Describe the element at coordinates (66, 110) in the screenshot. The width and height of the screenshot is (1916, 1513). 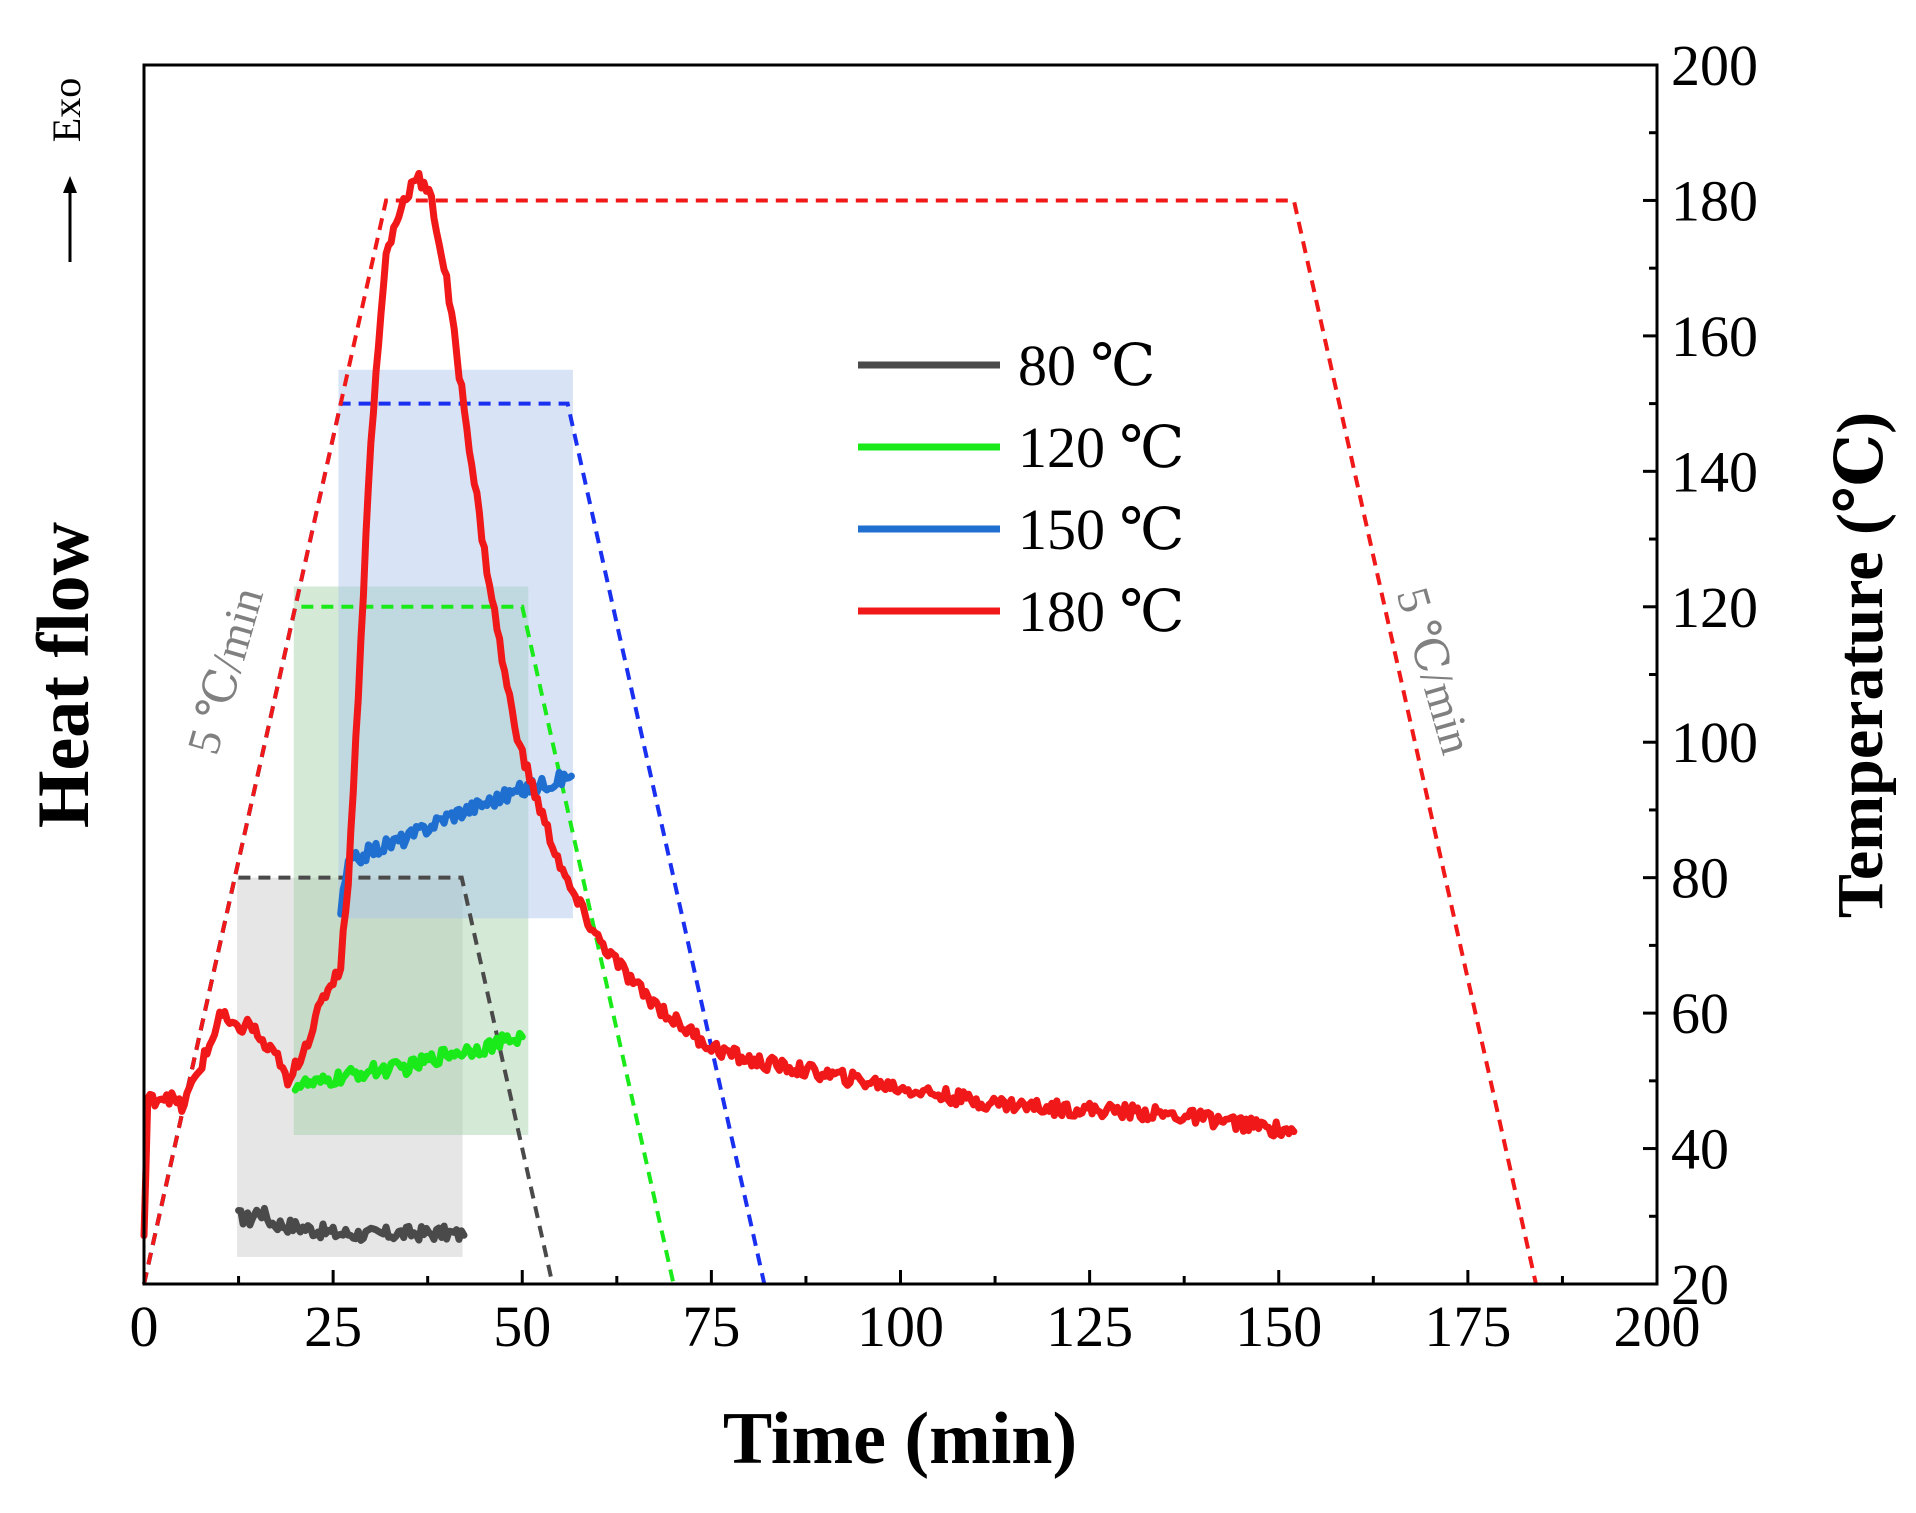
I see `exo-label: Exo` at that location.